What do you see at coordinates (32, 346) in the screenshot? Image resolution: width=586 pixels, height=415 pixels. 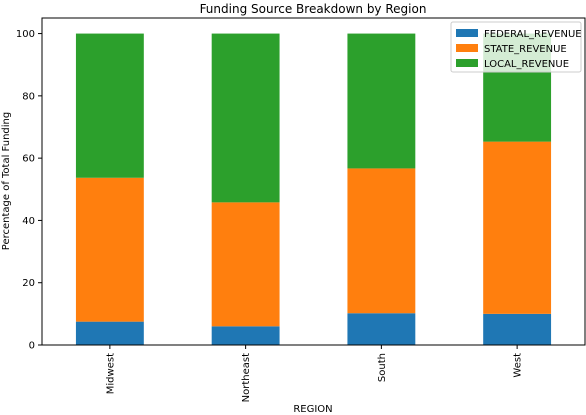 I see `y-tick-label: 0` at bounding box center [32, 346].